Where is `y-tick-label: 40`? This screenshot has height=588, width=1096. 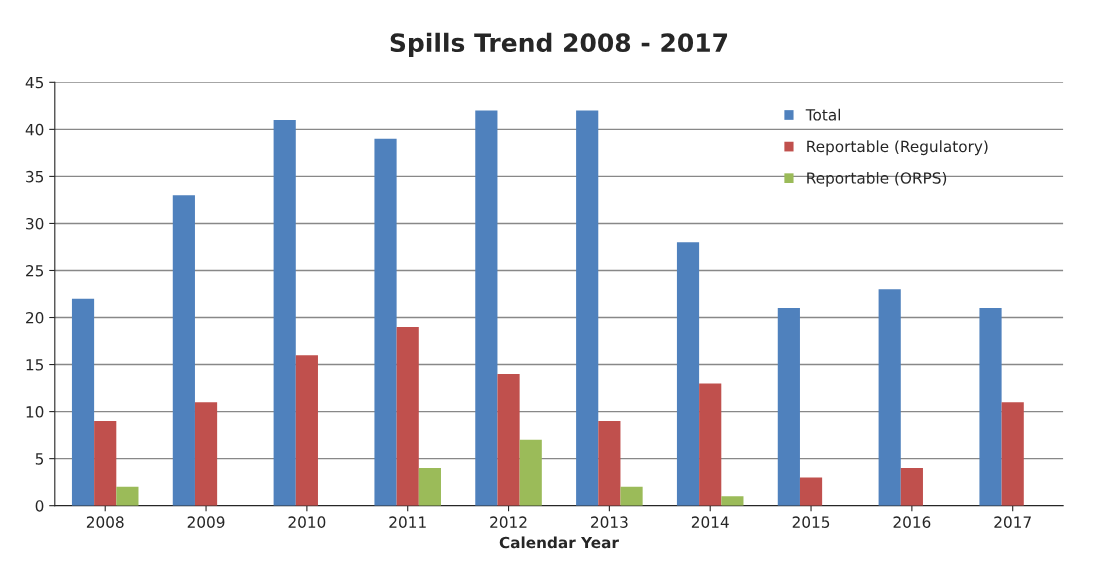 y-tick-label: 40 is located at coordinates (34, 129).